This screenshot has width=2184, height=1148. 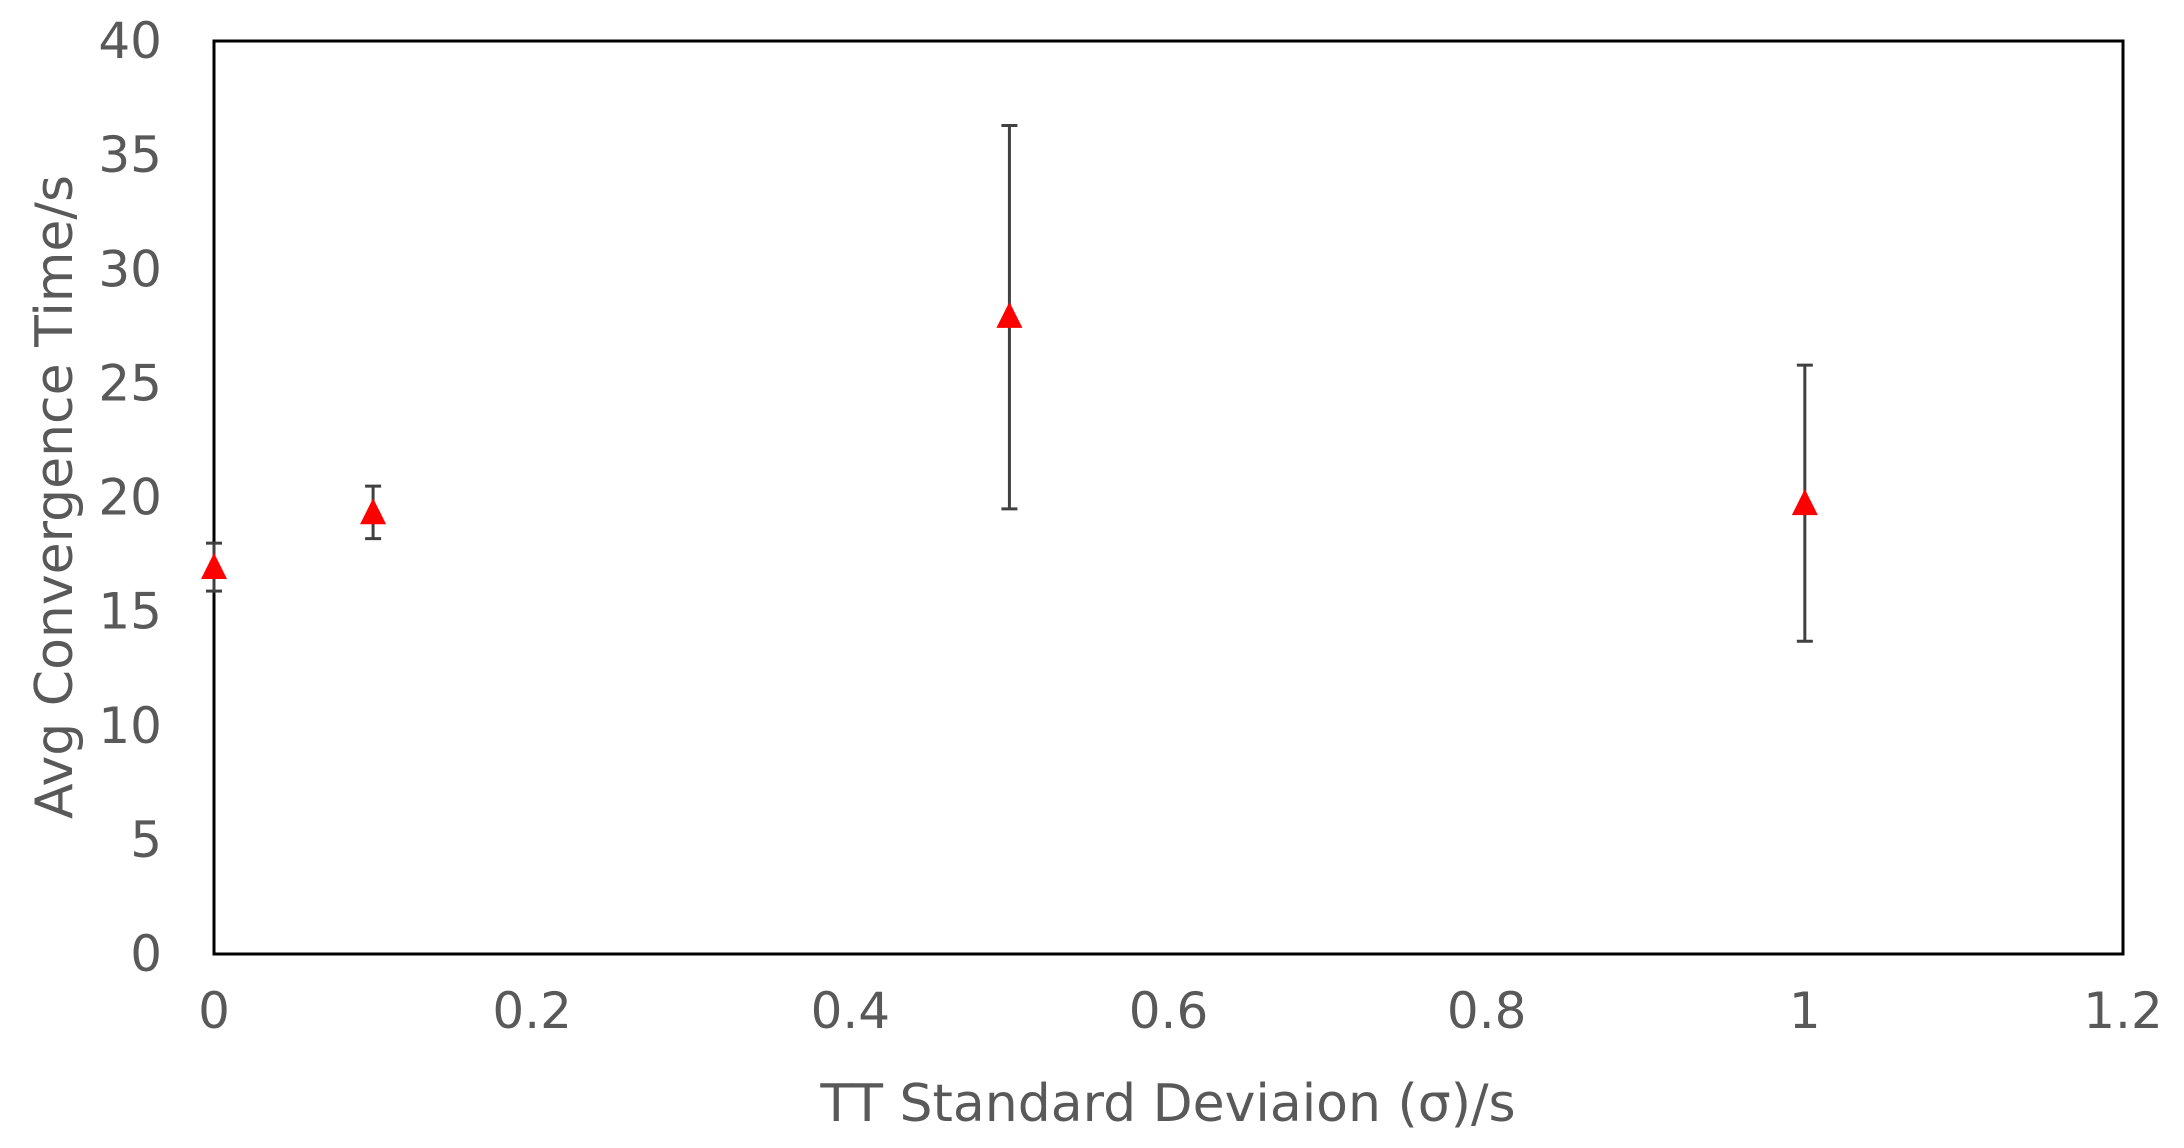 I want to click on y-axis-tick-labels: 0 5 10 15 20 25 30 35 40, so click(x=130, y=497).